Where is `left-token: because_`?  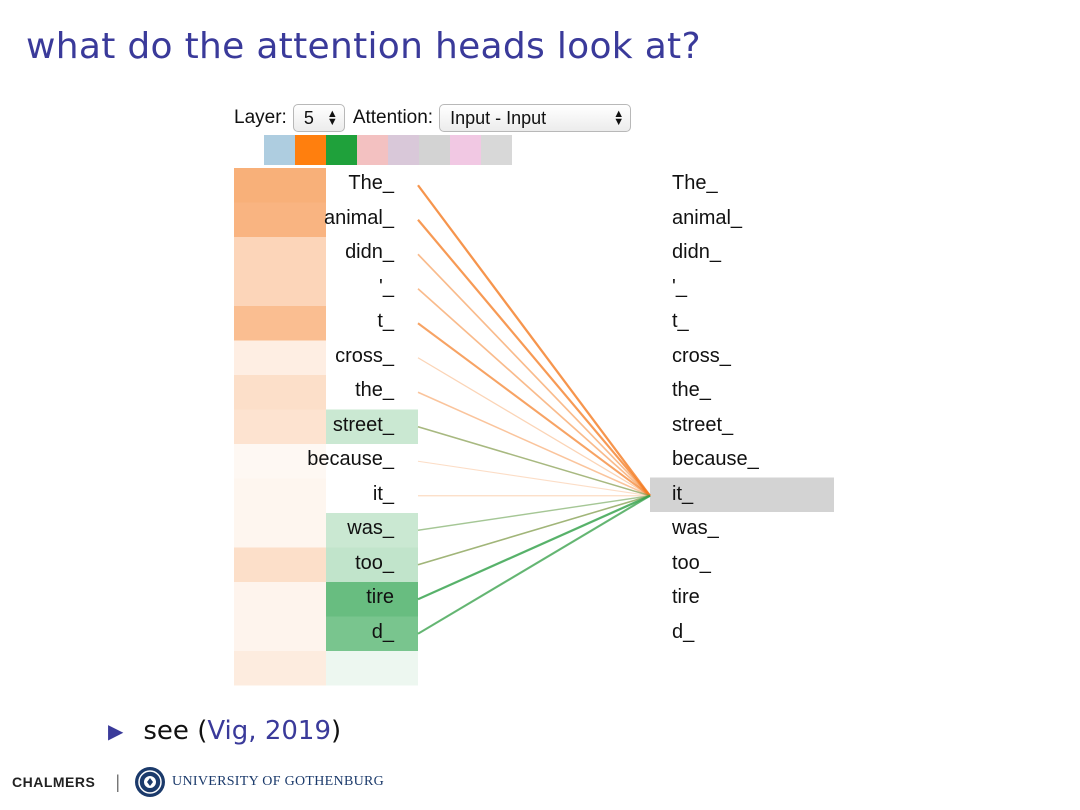 left-token: because_ is located at coordinates (350, 459).